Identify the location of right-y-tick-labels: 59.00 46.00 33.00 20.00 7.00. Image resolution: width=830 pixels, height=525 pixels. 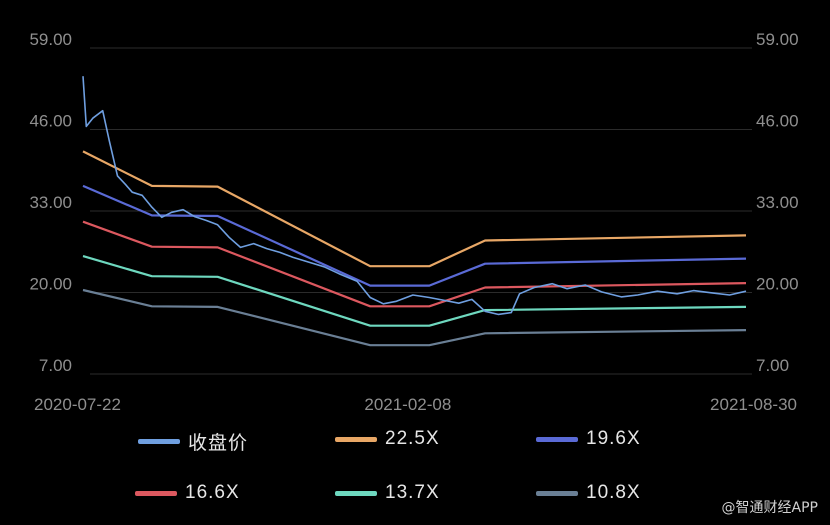
(777, 202).